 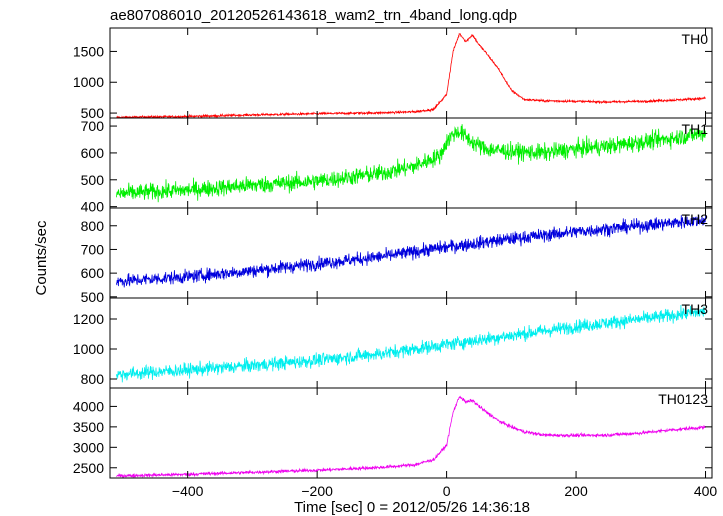 What do you see at coordinates (41, 258) in the screenshot?
I see `y-axis-label: Counts/sec` at bounding box center [41, 258].